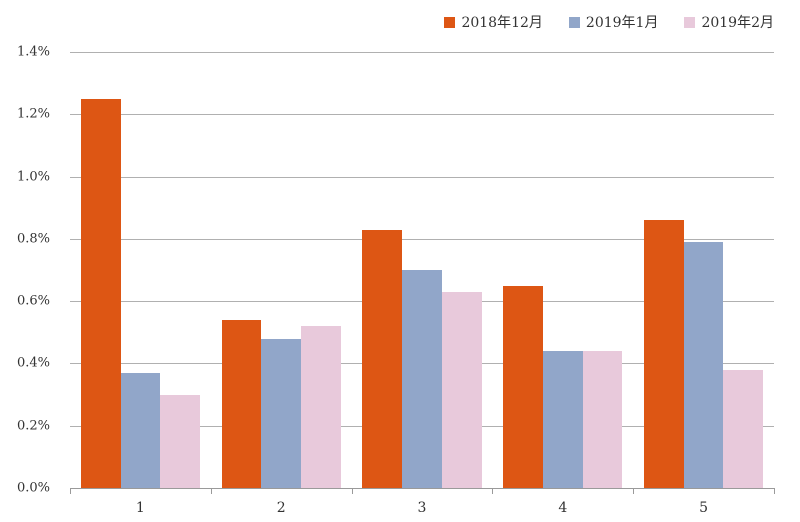  What do you see at coordinates (737, 23) in the screenshot?
I see `legend-label: 2019年2月` at bounding box center [737, 23].